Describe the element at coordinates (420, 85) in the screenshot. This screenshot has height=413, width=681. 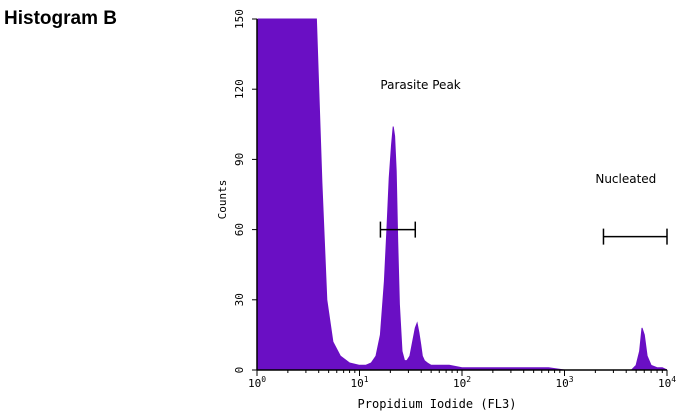
I see `gate-label: Parasite Peak` at that location.